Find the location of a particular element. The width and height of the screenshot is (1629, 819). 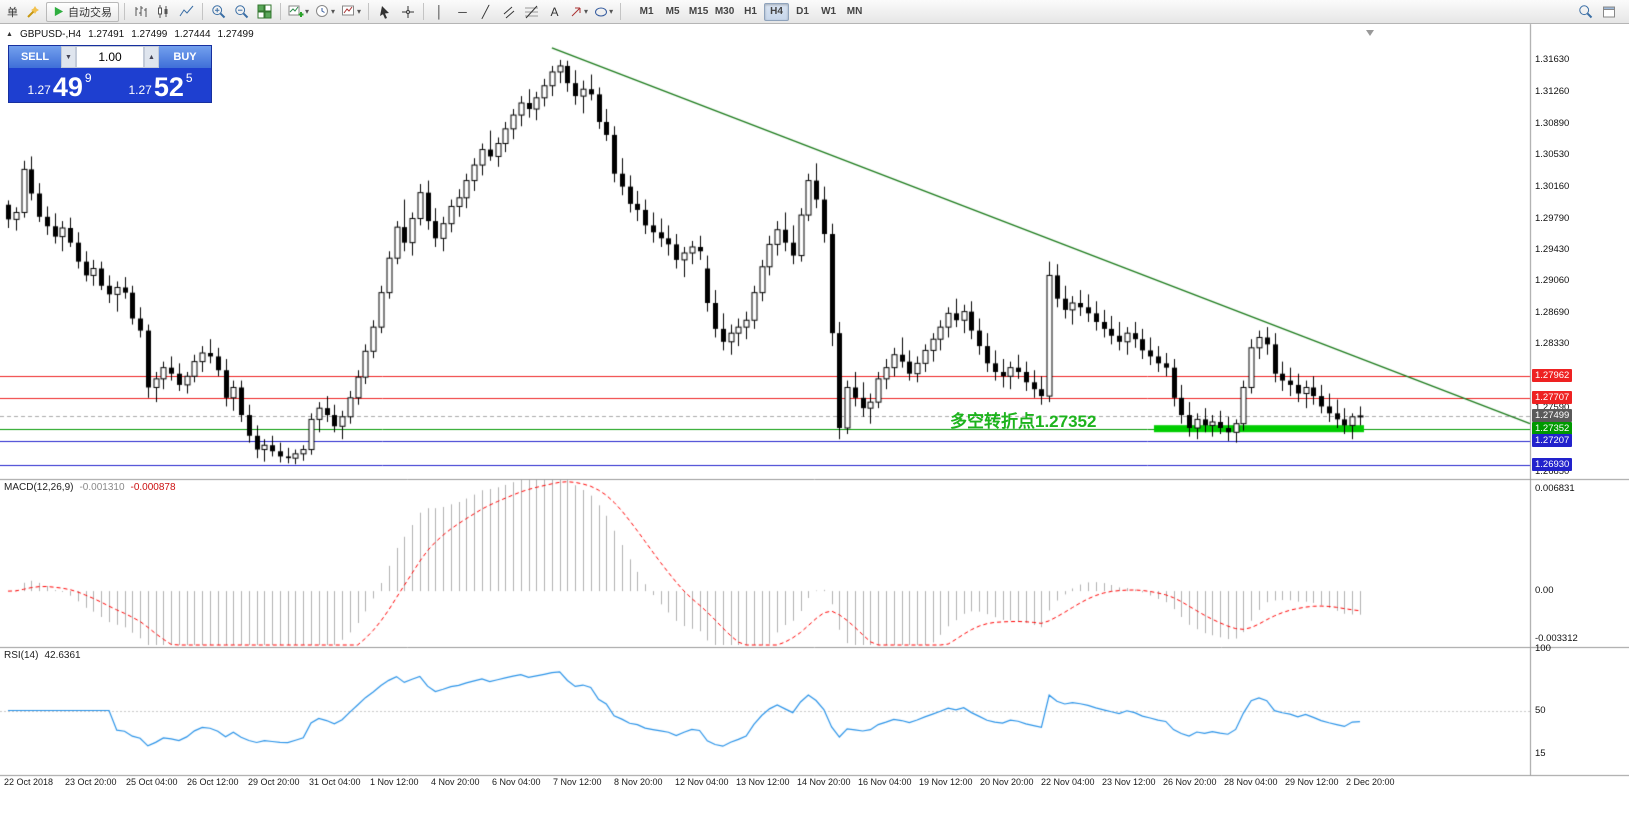

price-tick: 1.29060 is located at coordinates (1552, 281).